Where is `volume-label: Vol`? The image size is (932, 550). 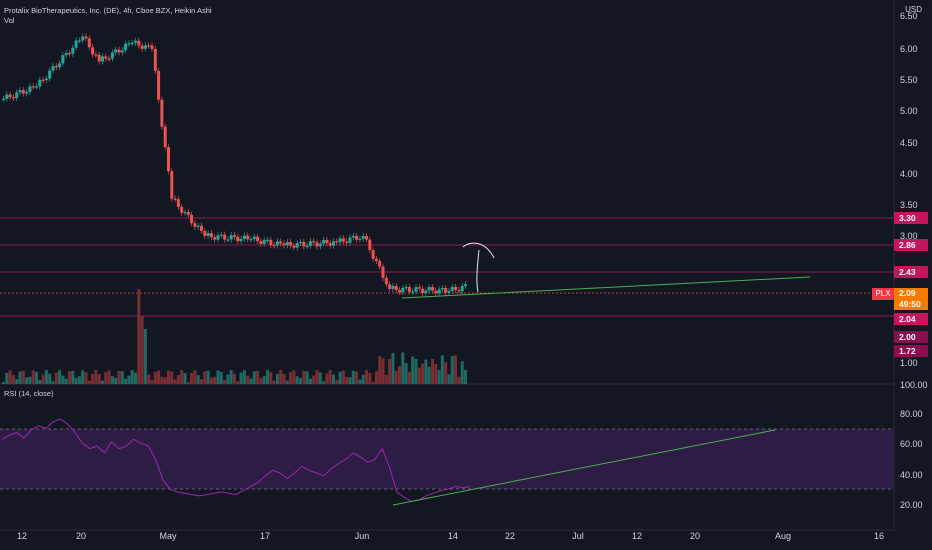 volume-label: Vol is located at coordinates (9, 20).